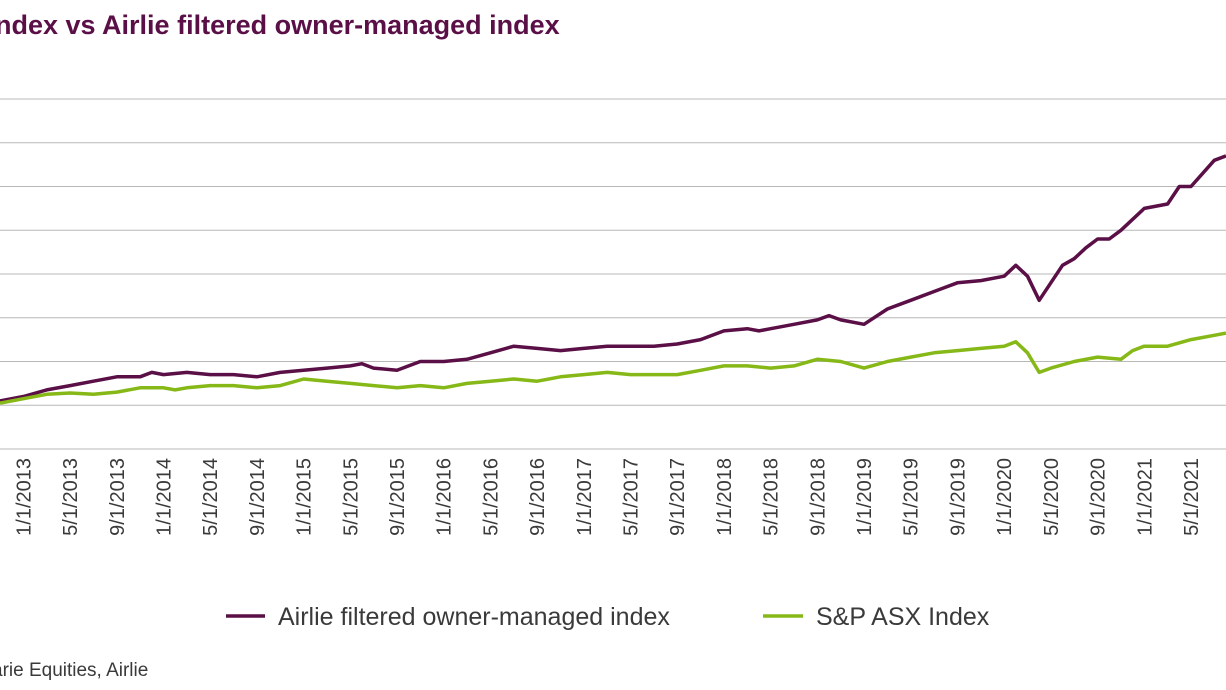  I want to click on x-tick-label-2: 9/1/2013, so click(118, 497).